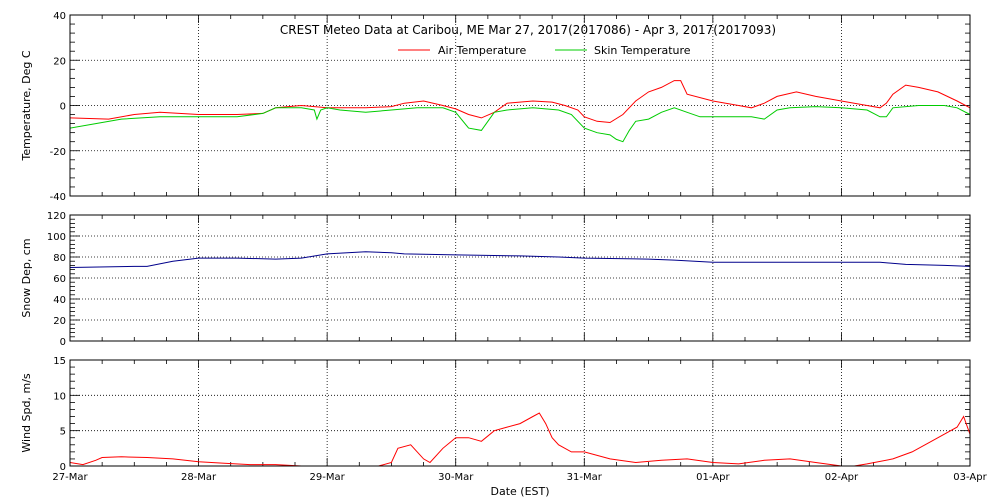 The image size is (1000, 500). What do you see at coordinates (713, 477) in the screenshot?
I see `x-tick-label: 01-Apr` at bounding box center [713, 477].